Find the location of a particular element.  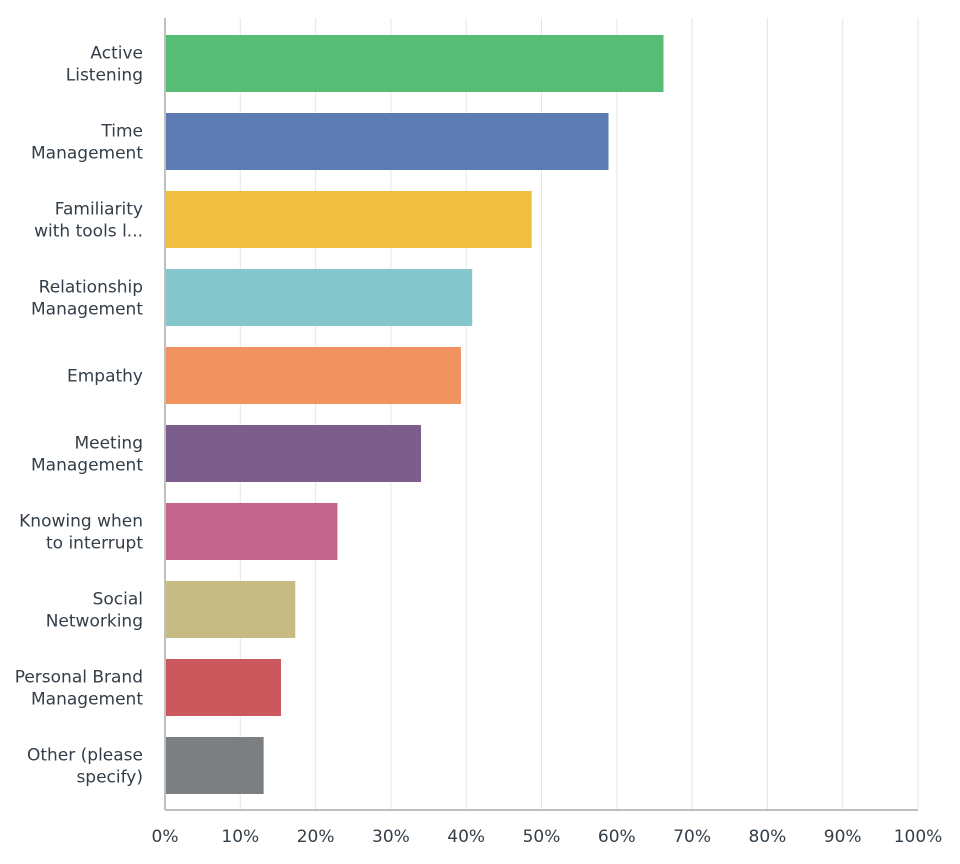

category-label: Time Management is located at coordinates (87, 143).